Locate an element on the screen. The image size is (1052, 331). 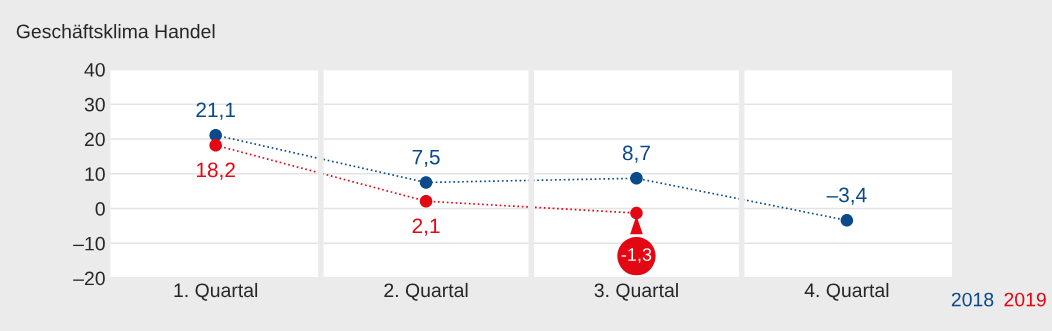
y-tick-label: 0 is located at coordinates (100, 209).